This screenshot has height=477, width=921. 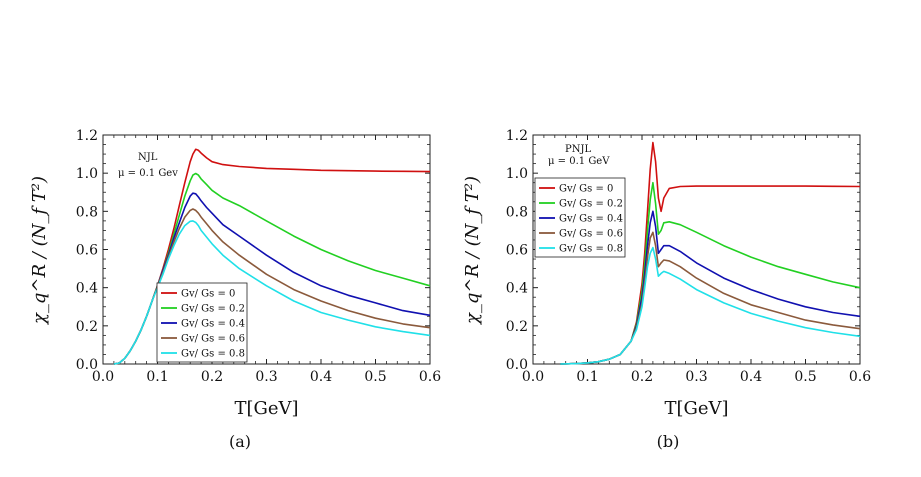 I want to click on panel-caption: (b), so click(x=668, y=441).